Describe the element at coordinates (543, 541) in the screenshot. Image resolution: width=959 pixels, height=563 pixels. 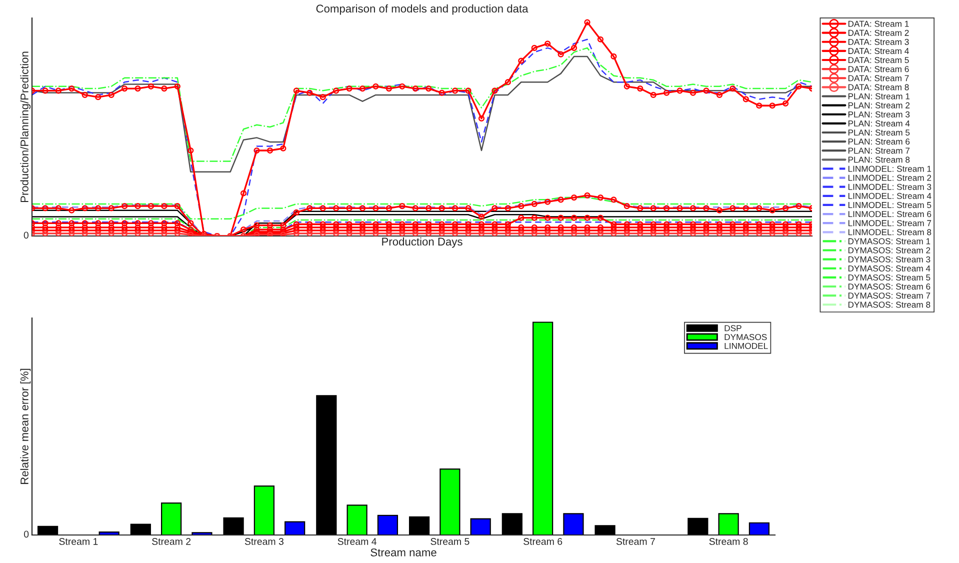
I see `x-tick-label: Stream 6` at that location.